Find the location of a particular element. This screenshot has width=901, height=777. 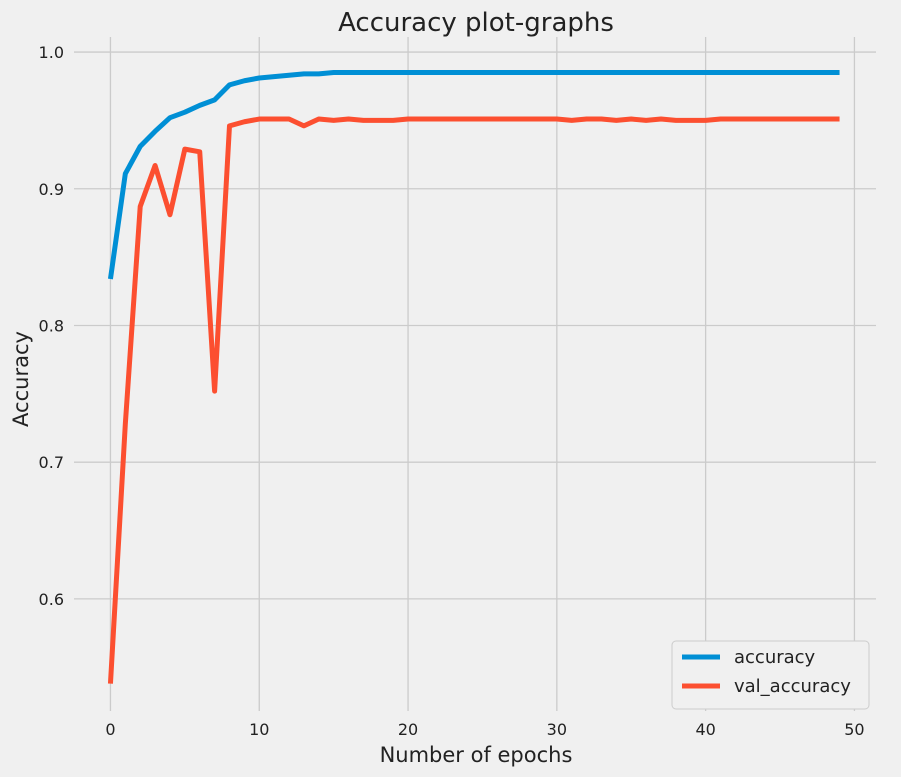

legend-box is located at coordinates (770, 675).